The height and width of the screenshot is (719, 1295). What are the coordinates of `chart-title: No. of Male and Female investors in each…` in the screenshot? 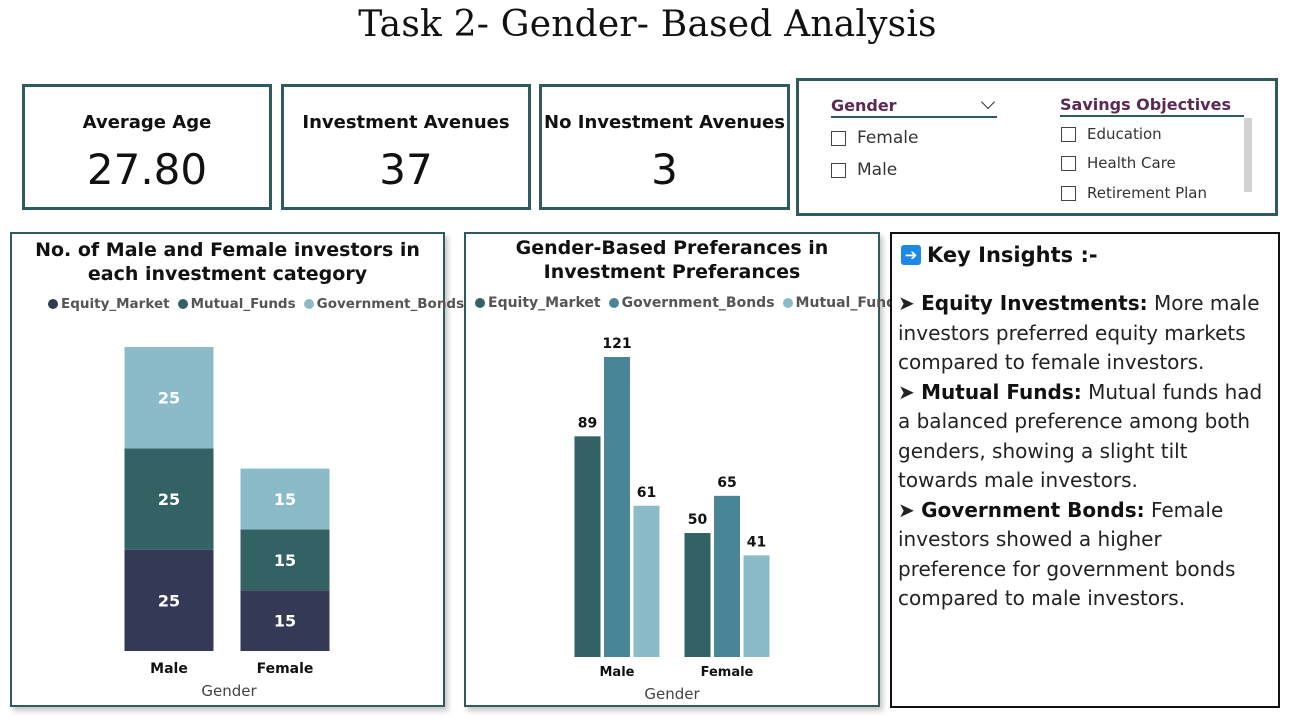 It's located at (227, 262).